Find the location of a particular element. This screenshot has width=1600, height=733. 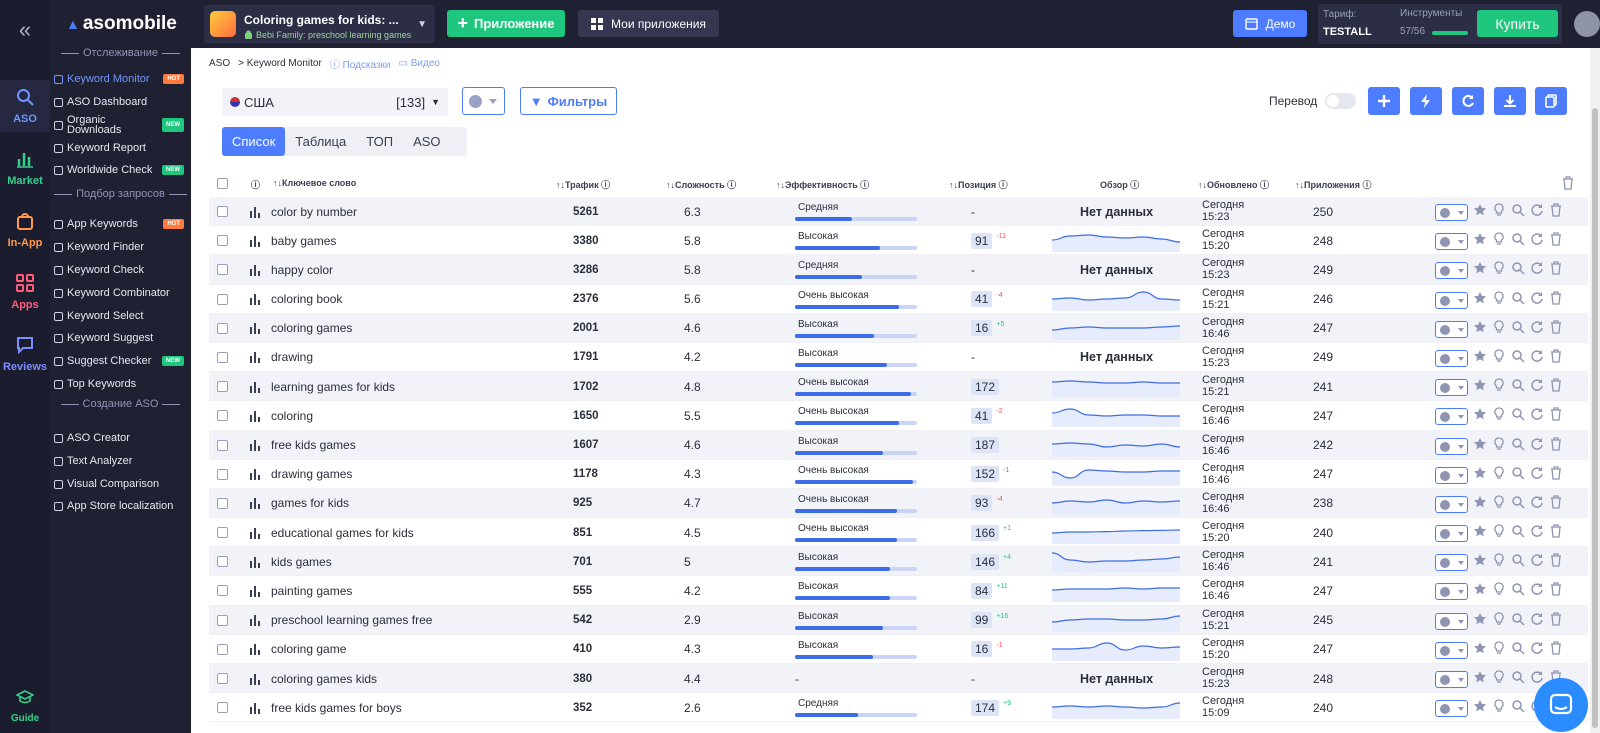

sort-traffic: ↑↓Трафик ⓘ is located at coordinates (583, 185).